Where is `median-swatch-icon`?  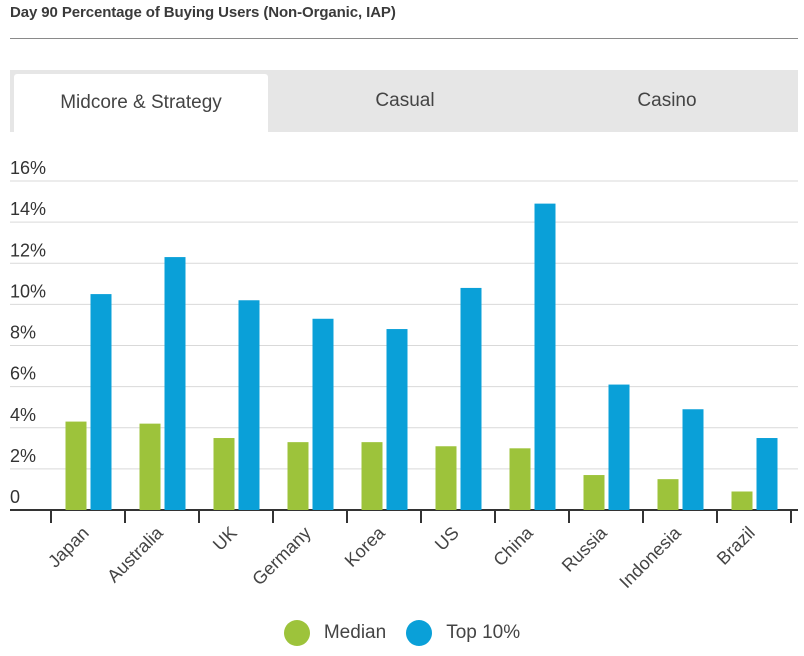
median-swatch-icon is located at coordinates (296, 633).